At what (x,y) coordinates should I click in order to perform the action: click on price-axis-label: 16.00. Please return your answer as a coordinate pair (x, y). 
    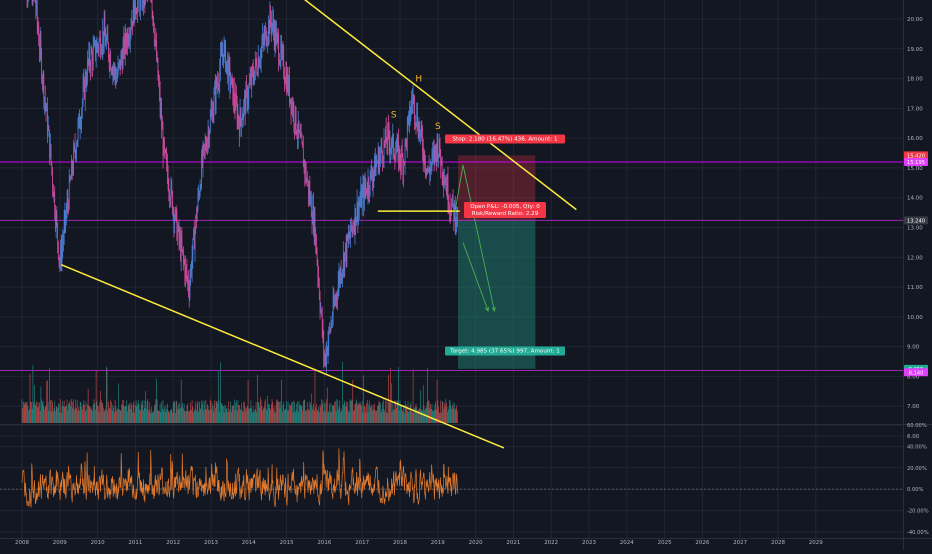
    Looking at the image, I should click on (915, 139).